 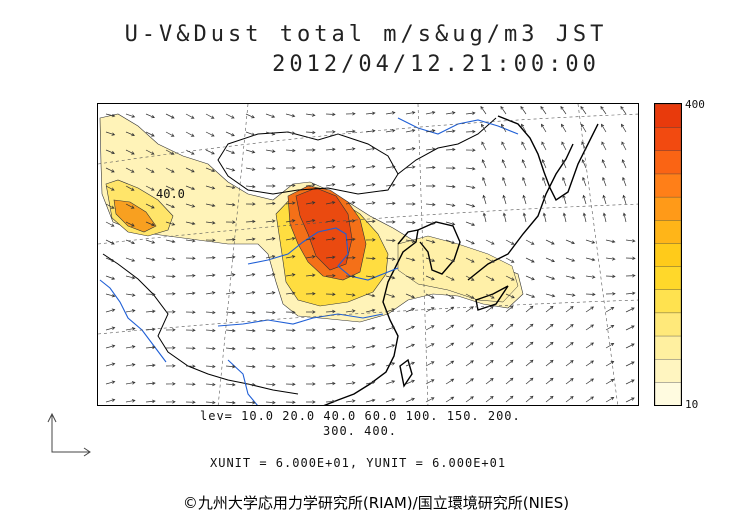 I want to click on river-yangtze, so click(x=300, y=320).